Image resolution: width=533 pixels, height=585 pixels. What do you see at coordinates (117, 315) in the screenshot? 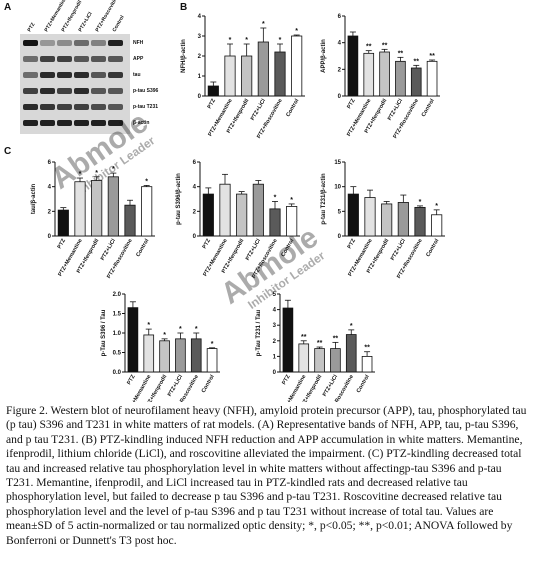
I see `y-tick-label: 1.5` at bounding box center [117, 315].